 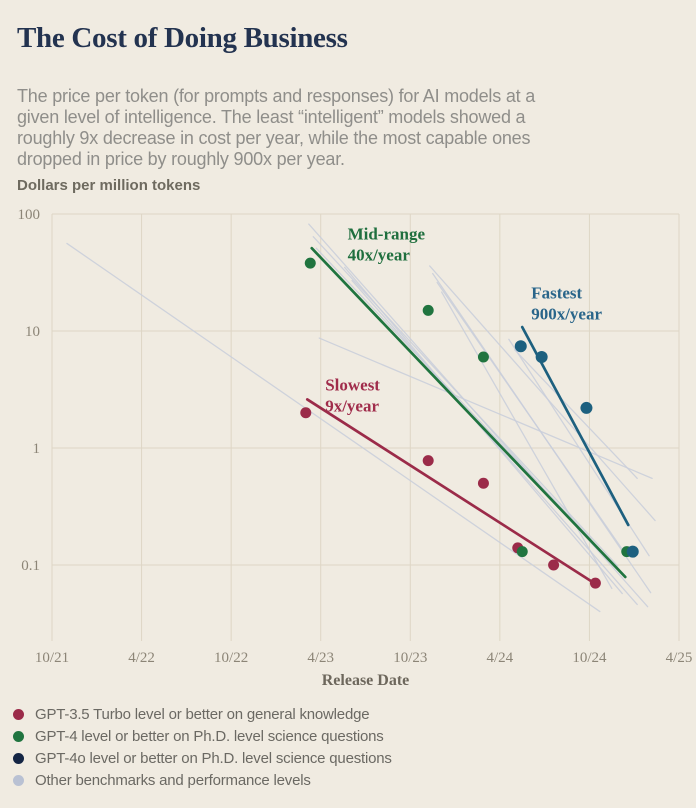 What do you see at coordinates (52, 658) in the screenshot?
I see `x-tick-label: 10/21` at bounding box center [52, 658].